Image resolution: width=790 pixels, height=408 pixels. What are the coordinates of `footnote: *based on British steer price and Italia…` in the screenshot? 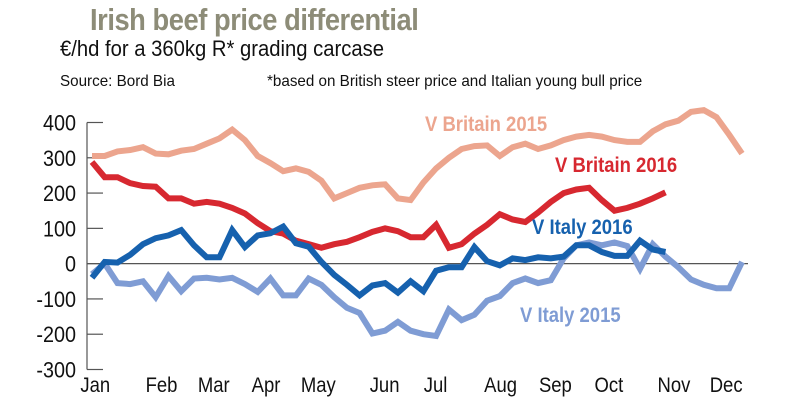 It's located at (455, 81).